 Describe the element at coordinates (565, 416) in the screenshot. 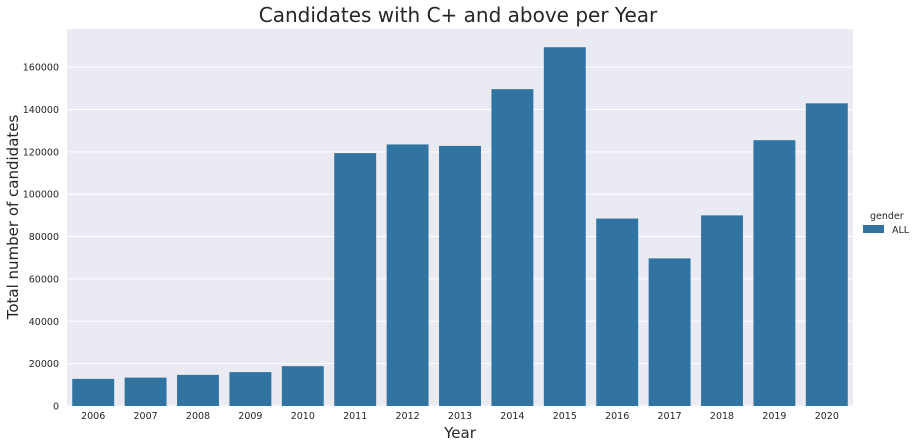

I see `x-tick-label: 2015` at that location.